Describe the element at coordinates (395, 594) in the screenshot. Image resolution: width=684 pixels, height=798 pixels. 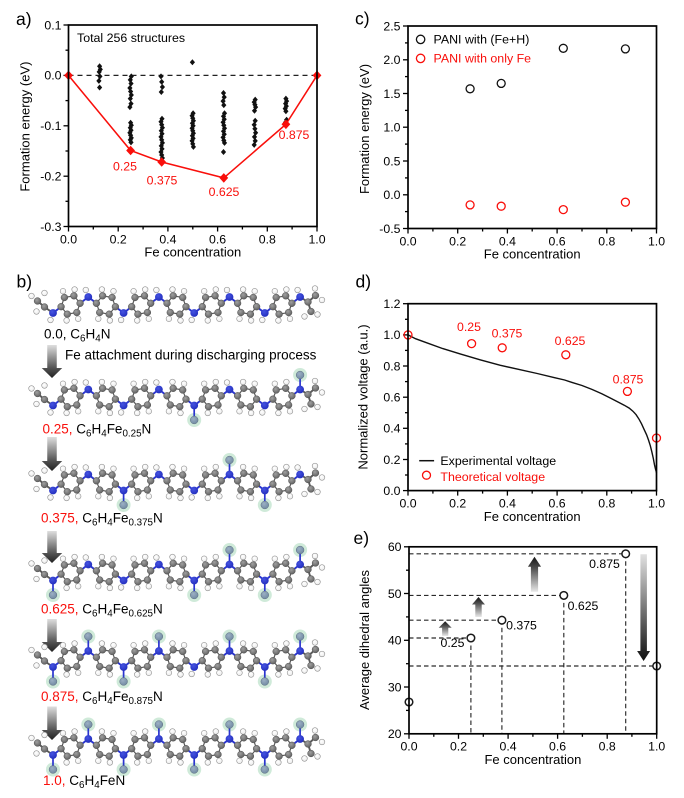
I see `svg-text: 50` at that location.